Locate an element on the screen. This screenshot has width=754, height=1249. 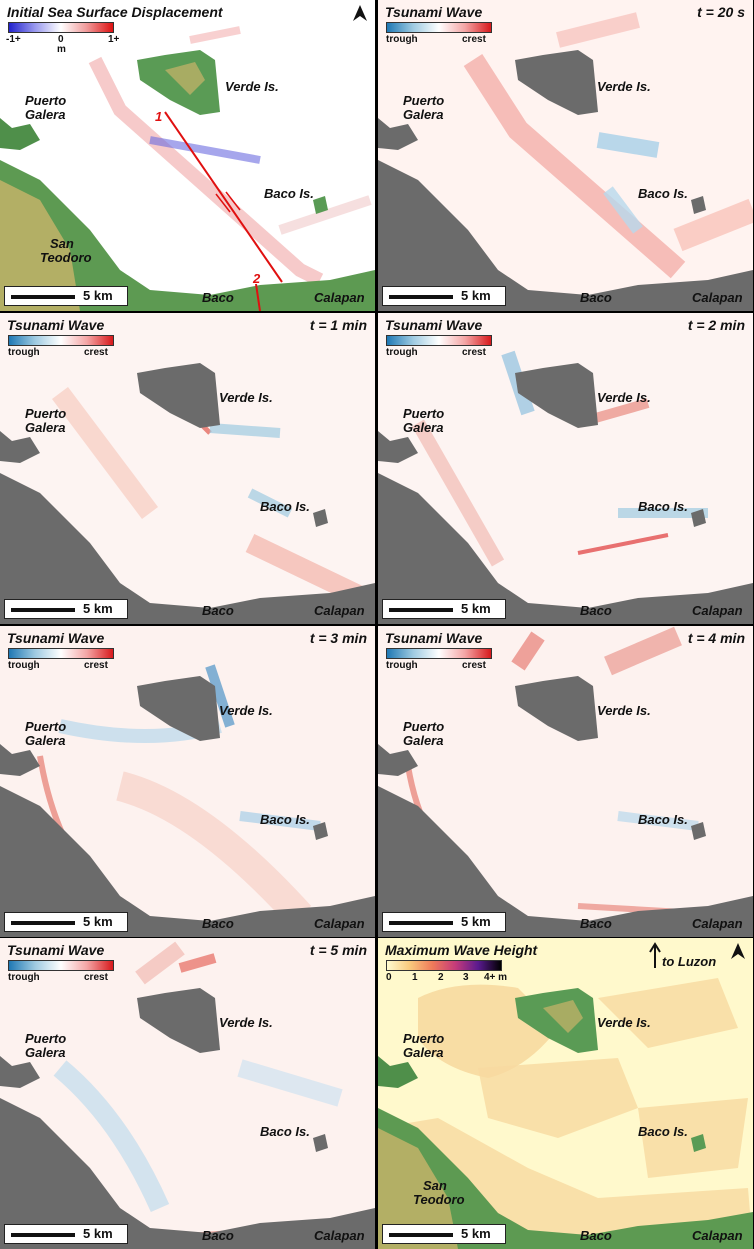
fault-label-2: 2 is located at coordinates (257, 278).